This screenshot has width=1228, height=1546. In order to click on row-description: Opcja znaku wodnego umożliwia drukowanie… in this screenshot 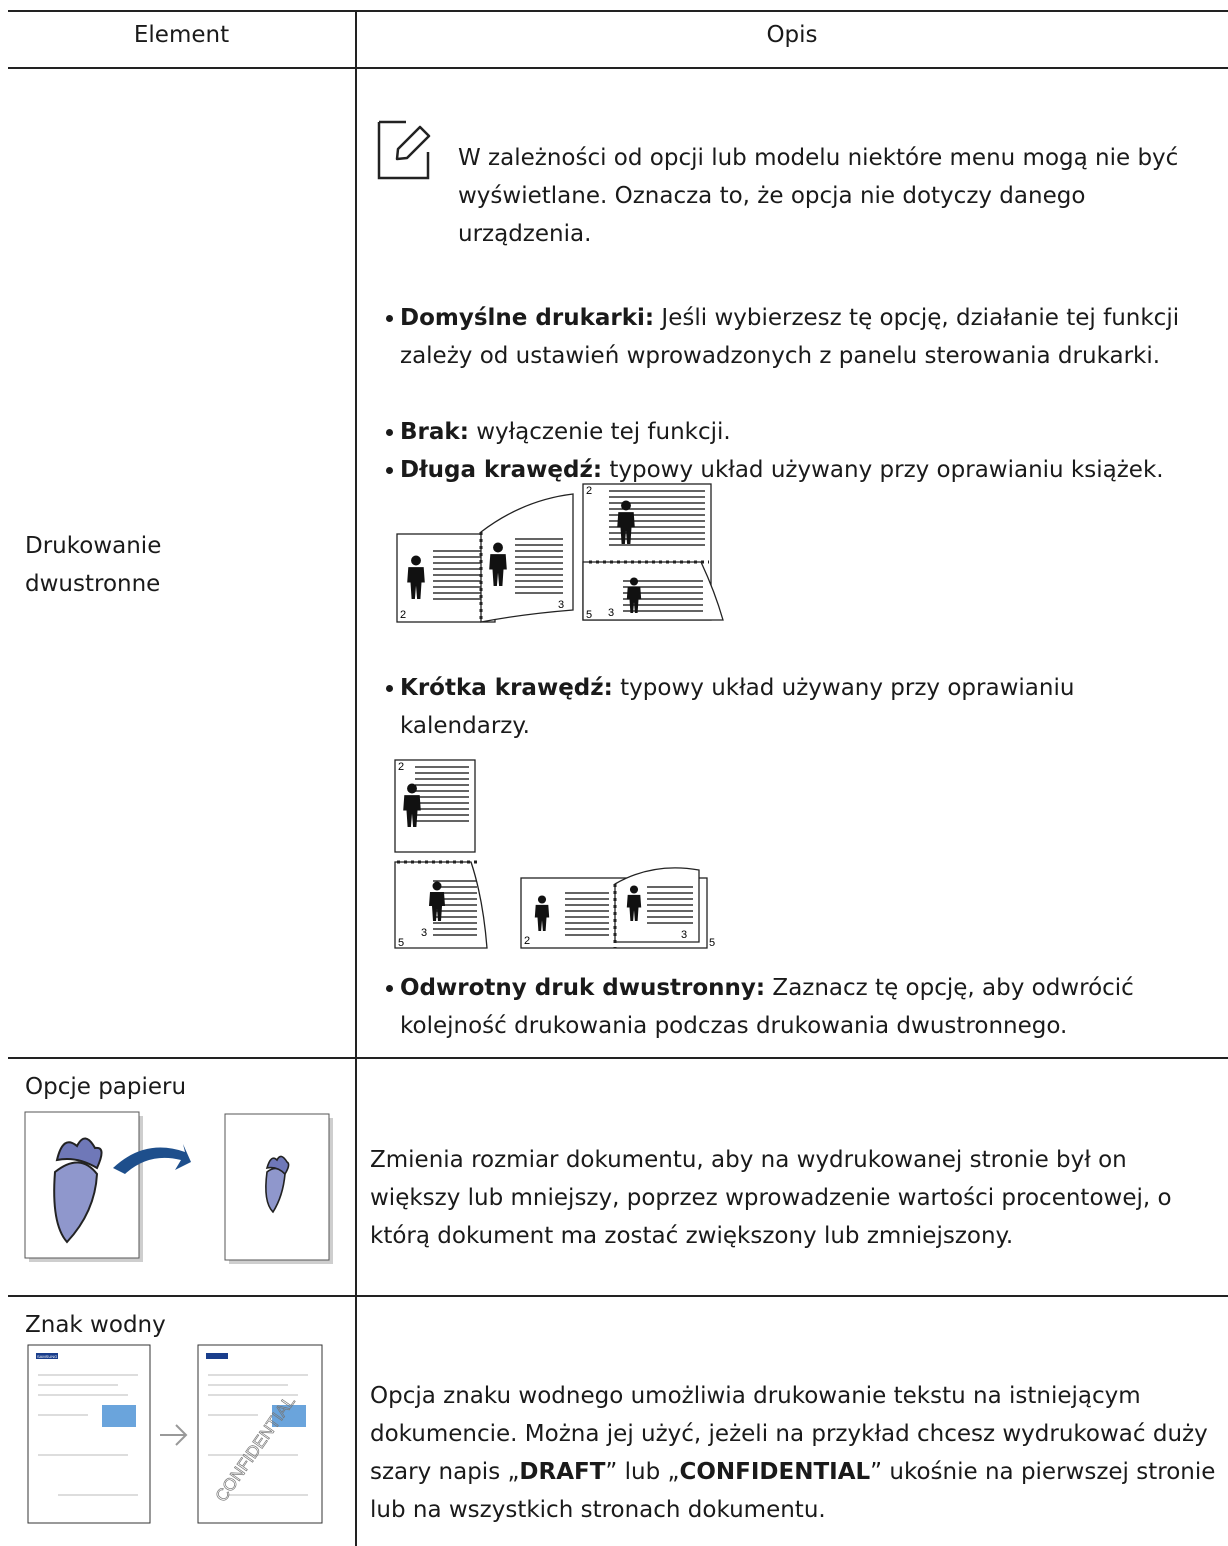, I will do `click(797, 1453)`.